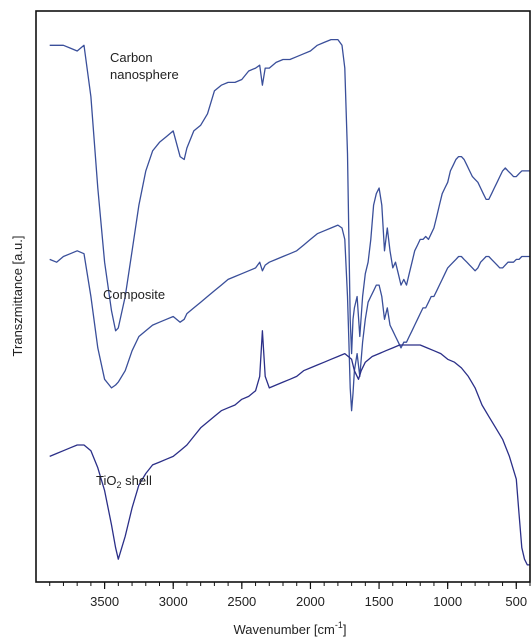 This screenshot has height=639, width=531. I want to click on x-tick-label: 3500, so click(104, 601).